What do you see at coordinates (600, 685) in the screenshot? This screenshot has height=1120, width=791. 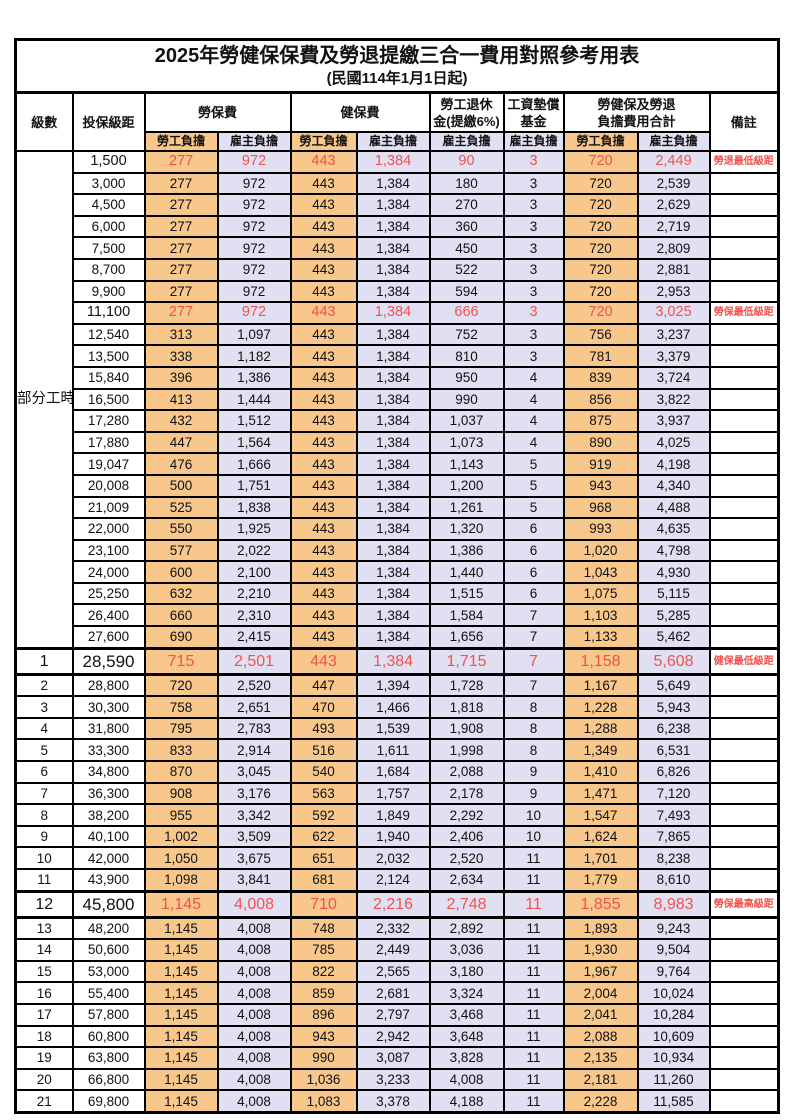 I see `total-employee-cell: 1,167` at bounding box center [600, 685].